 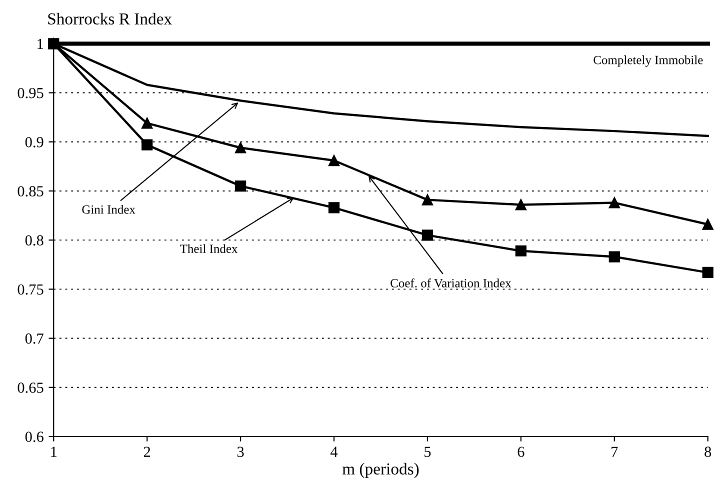 I want to click on x-tick-label: 2, so click(x=147, y=451).